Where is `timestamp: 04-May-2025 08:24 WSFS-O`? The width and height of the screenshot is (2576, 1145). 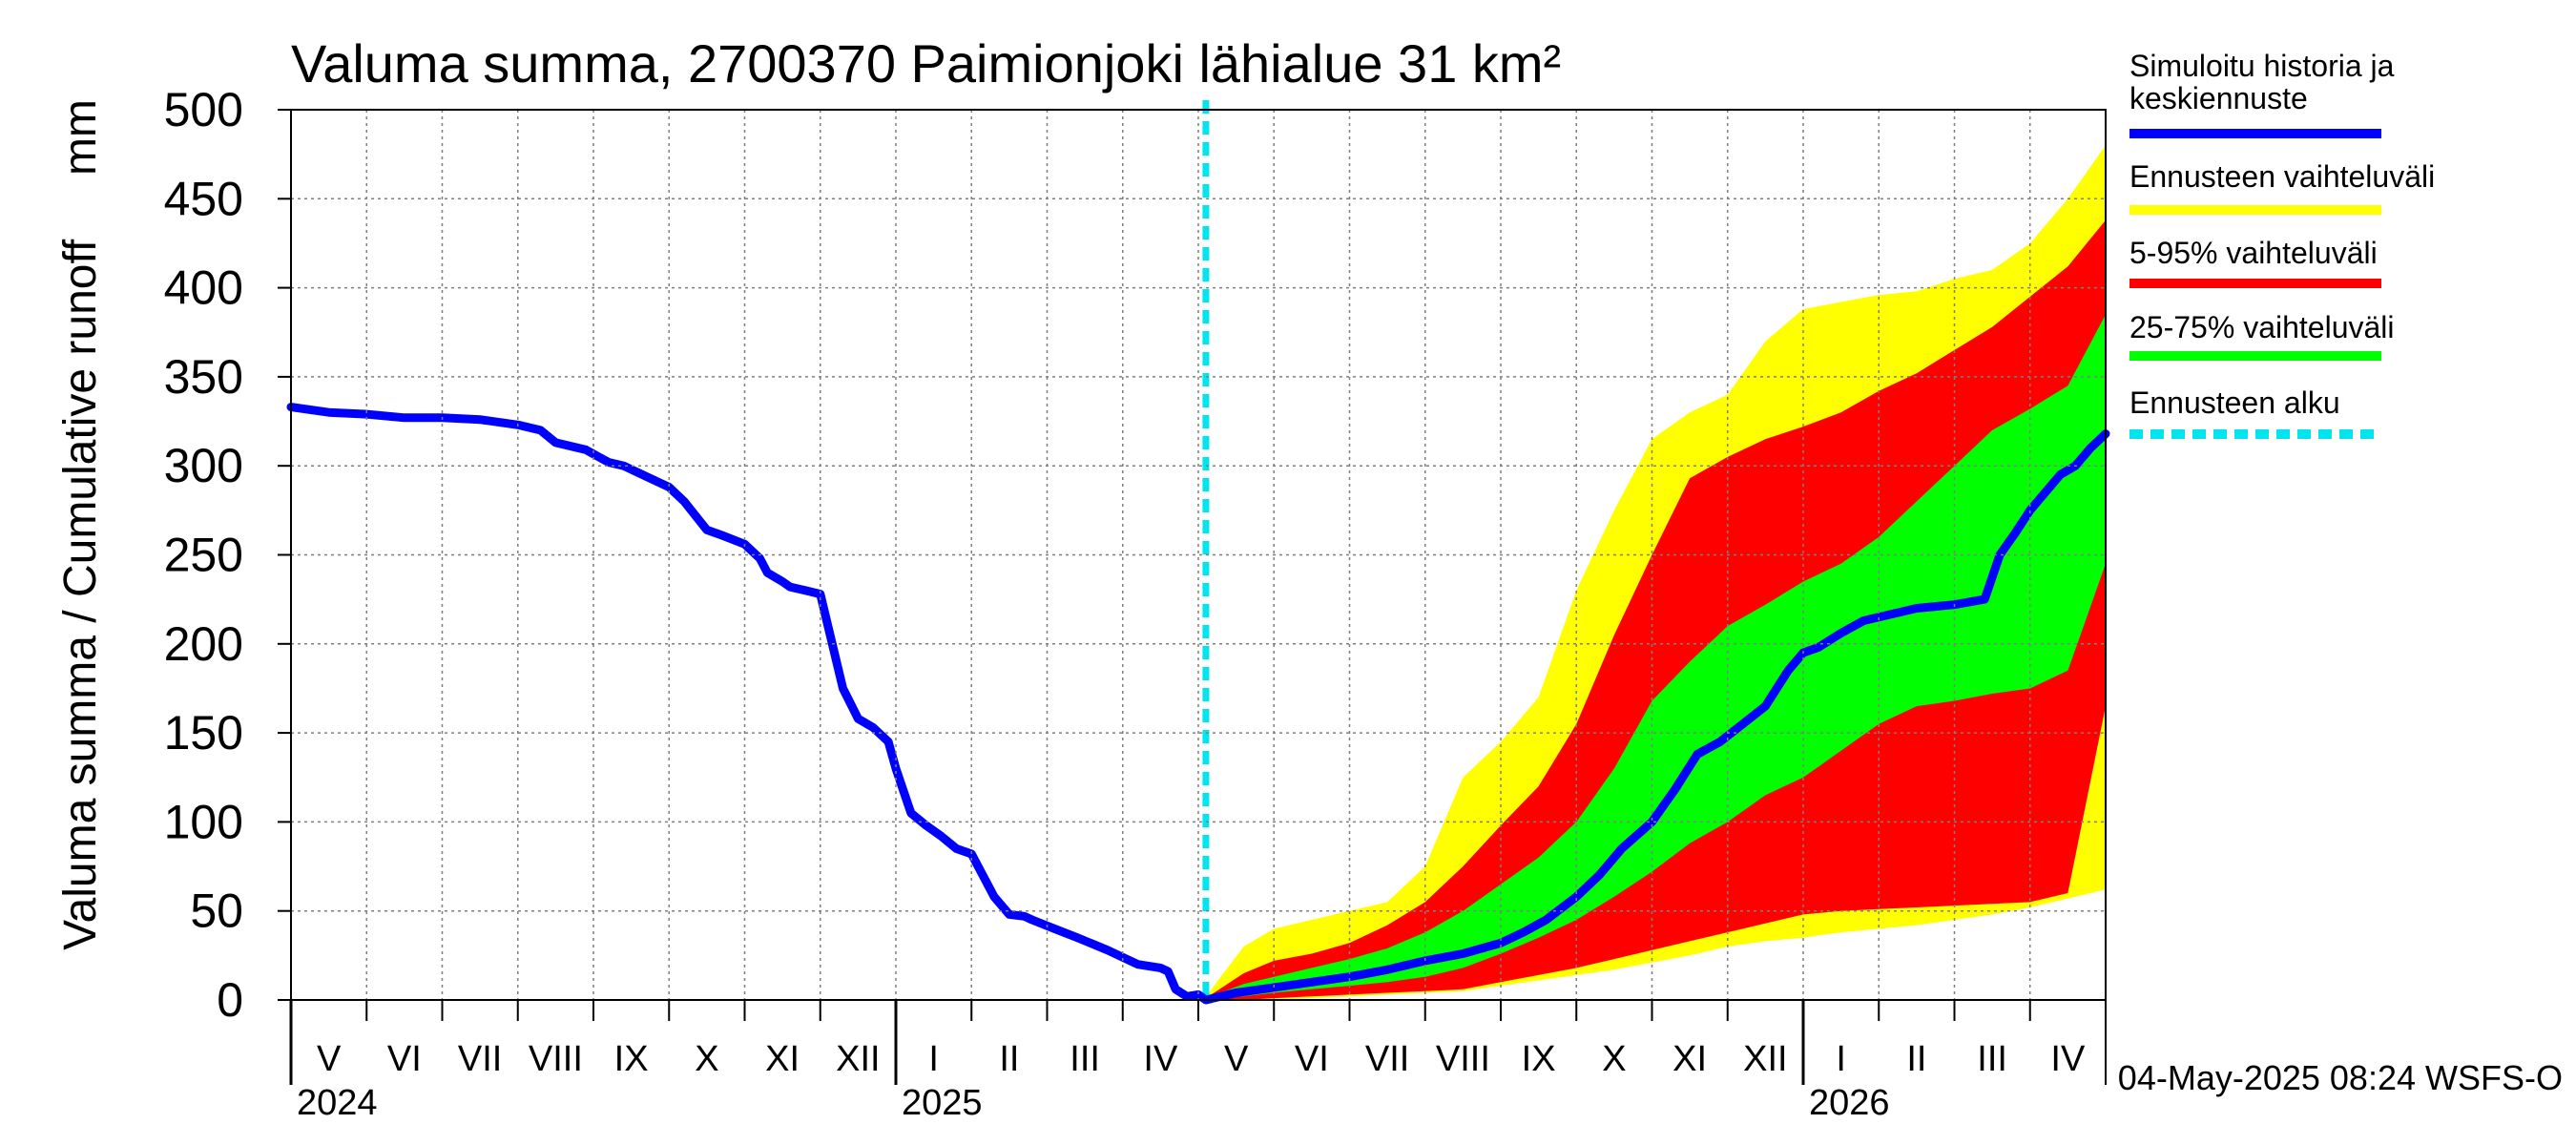
timestamp: 04-May-2025 08:24 WSFS-O is located at coordinates (2340, 1077).